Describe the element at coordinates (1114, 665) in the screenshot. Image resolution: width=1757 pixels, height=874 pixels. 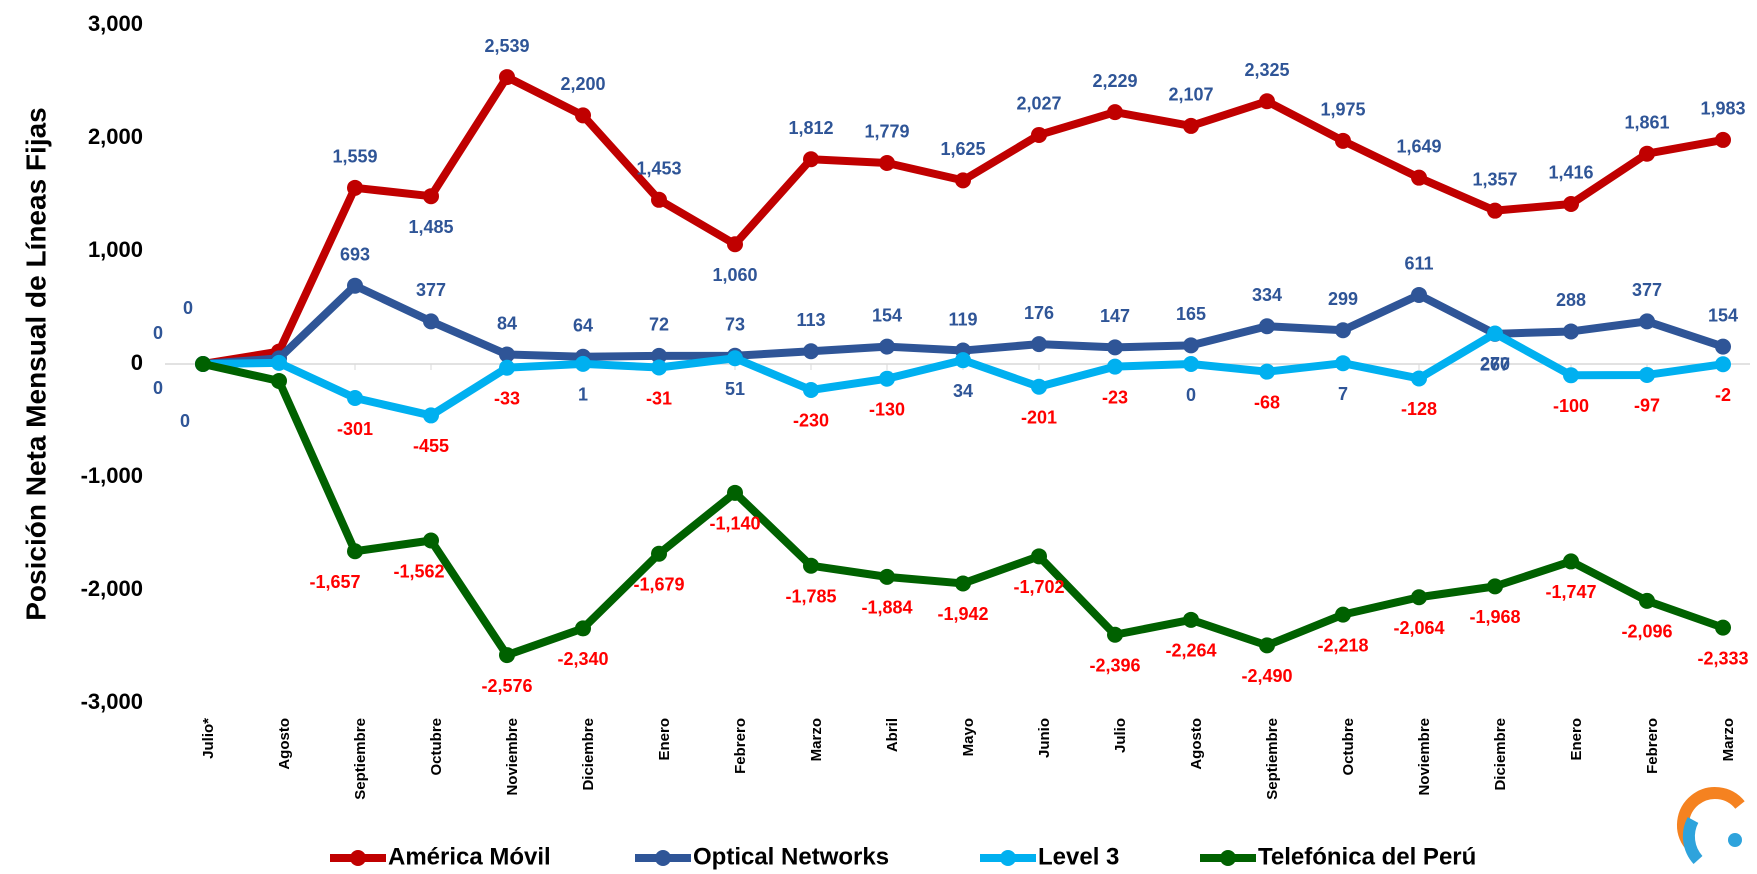
I see `data-label: -2,396` at that location.